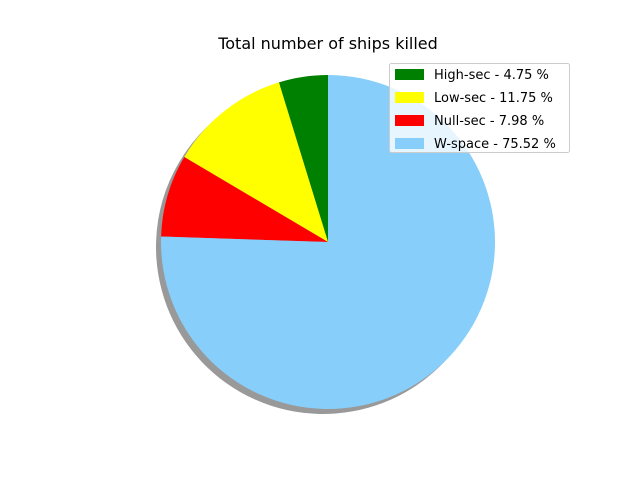 This screenshot has width=640, height=480. I want to click on legend-label-low-sec: Low-sec - 11.75 %, so click(493, 98).